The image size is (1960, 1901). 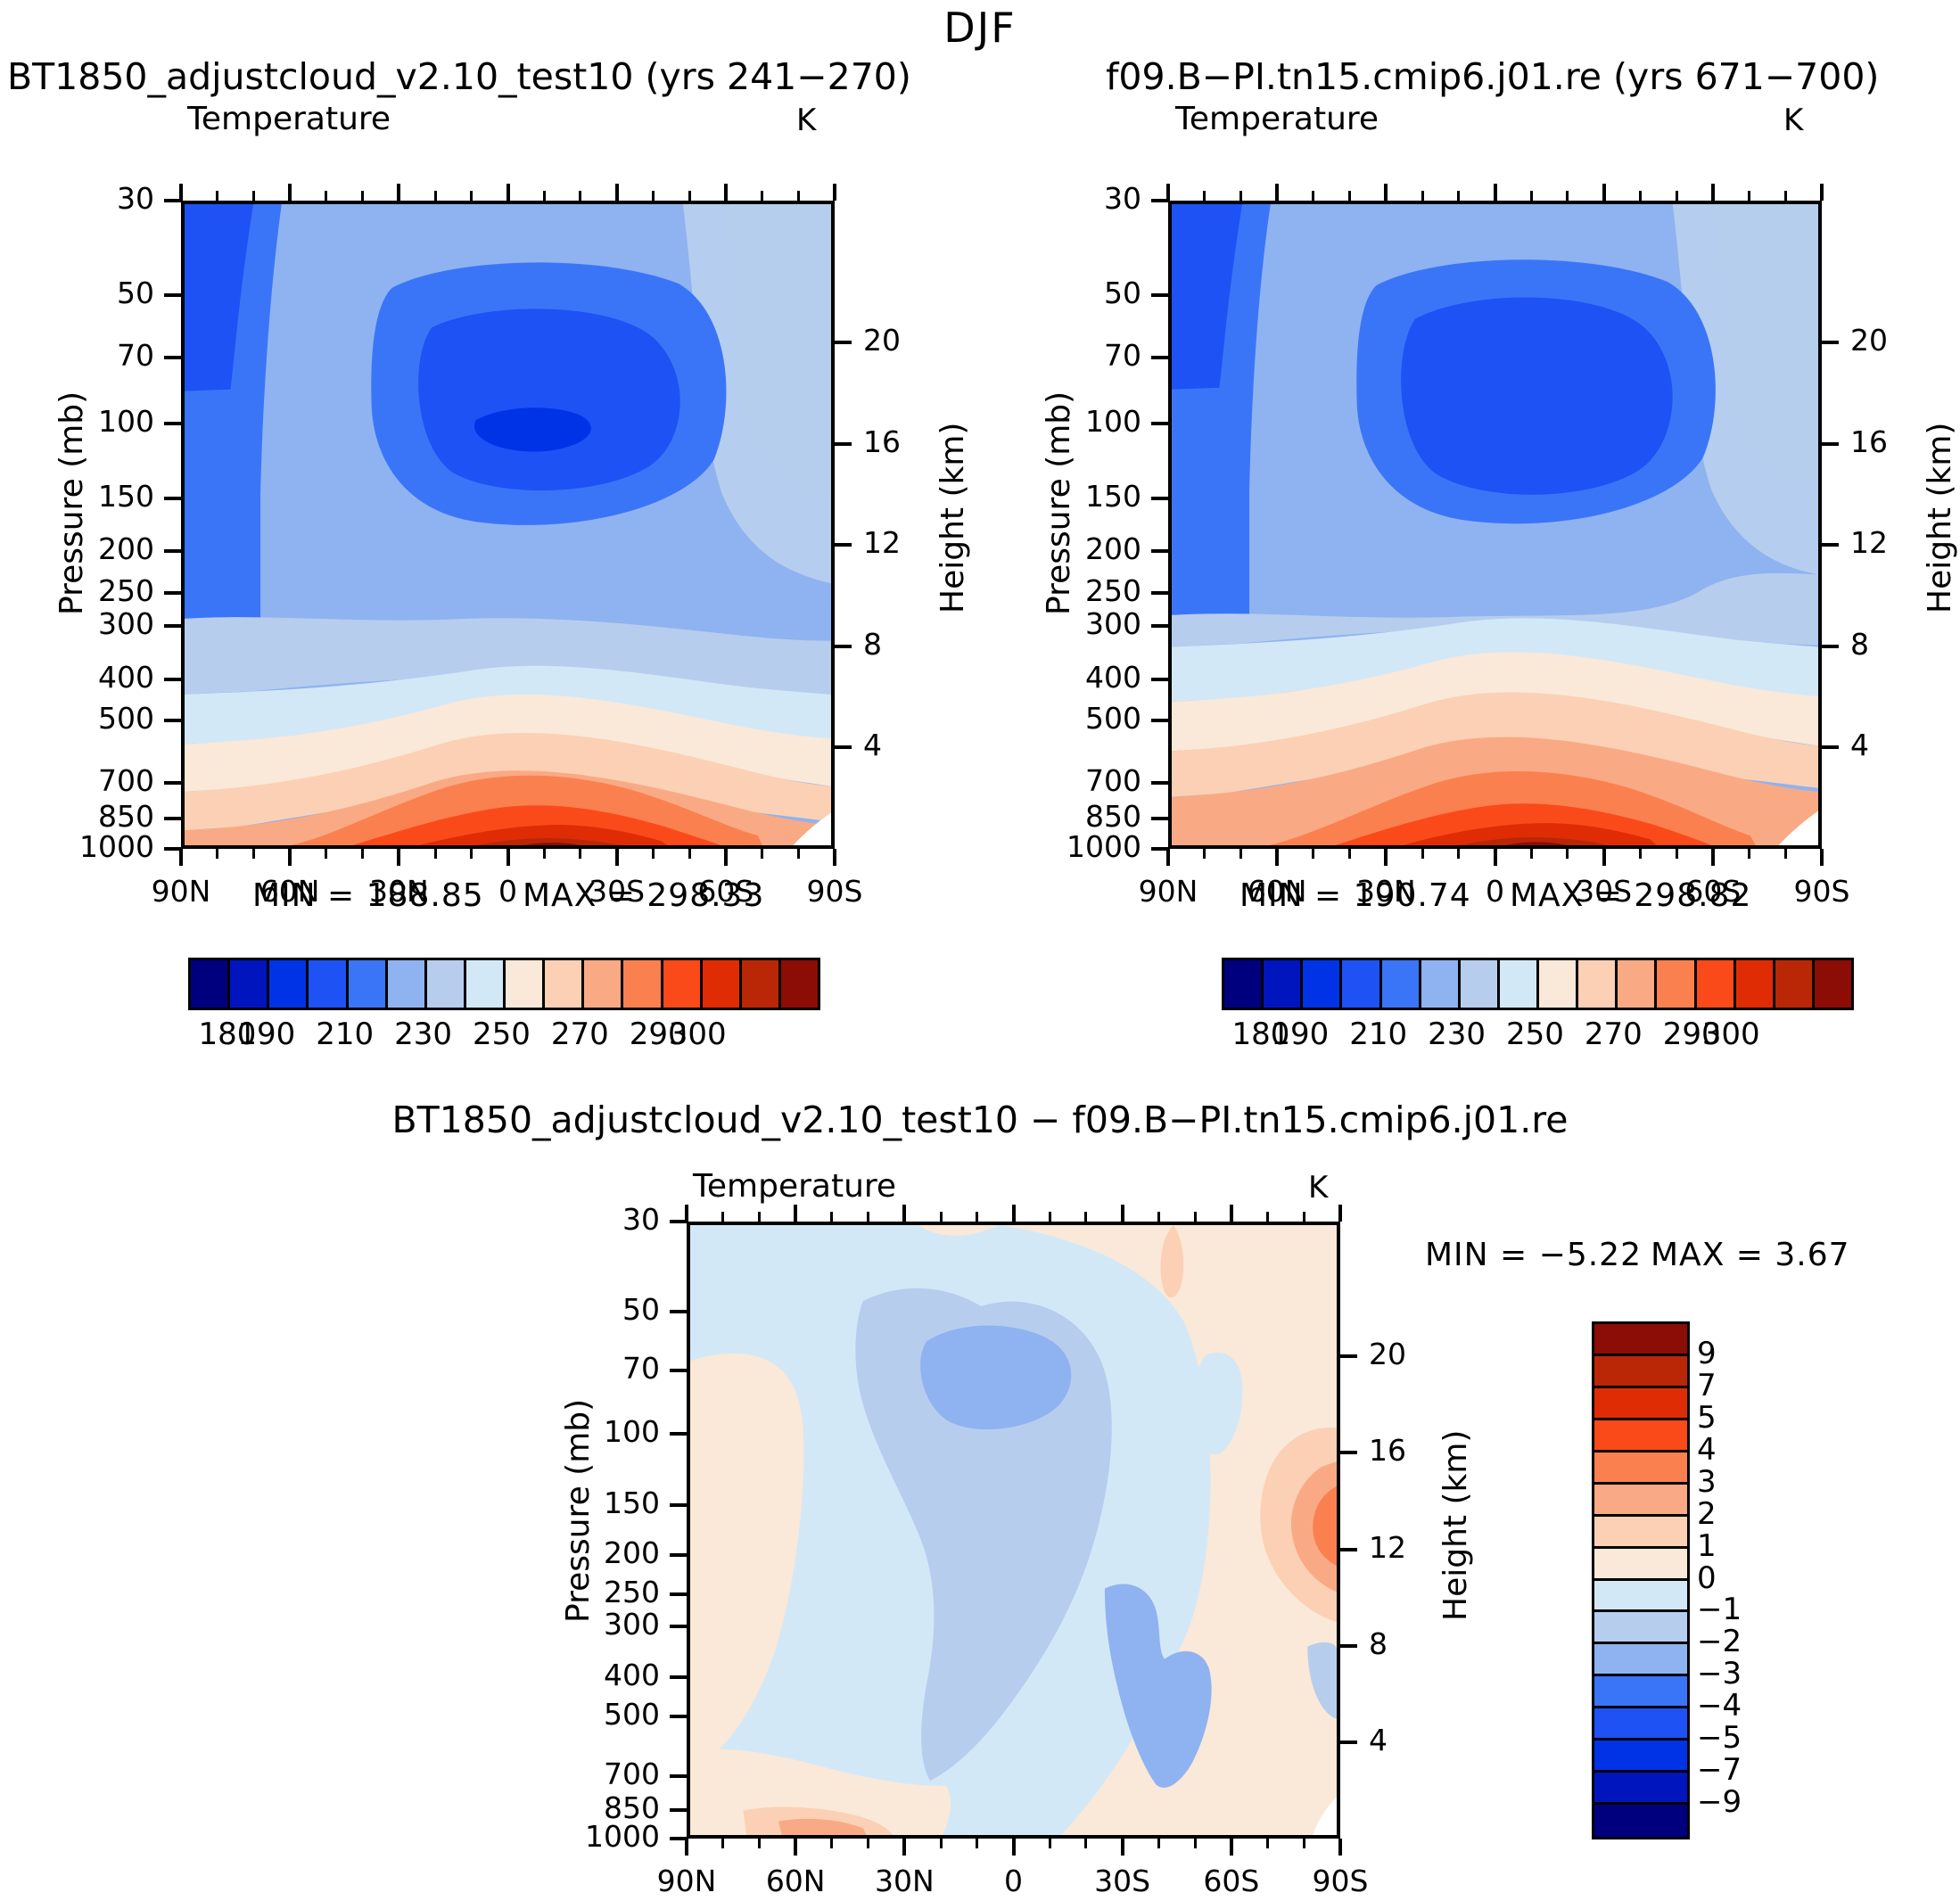 What do you see at coordinates (1455, 1525) in the screenshot?
I see `panel-diff-height-axis-title: Height (km)` at bounding box center [1455, 1525].